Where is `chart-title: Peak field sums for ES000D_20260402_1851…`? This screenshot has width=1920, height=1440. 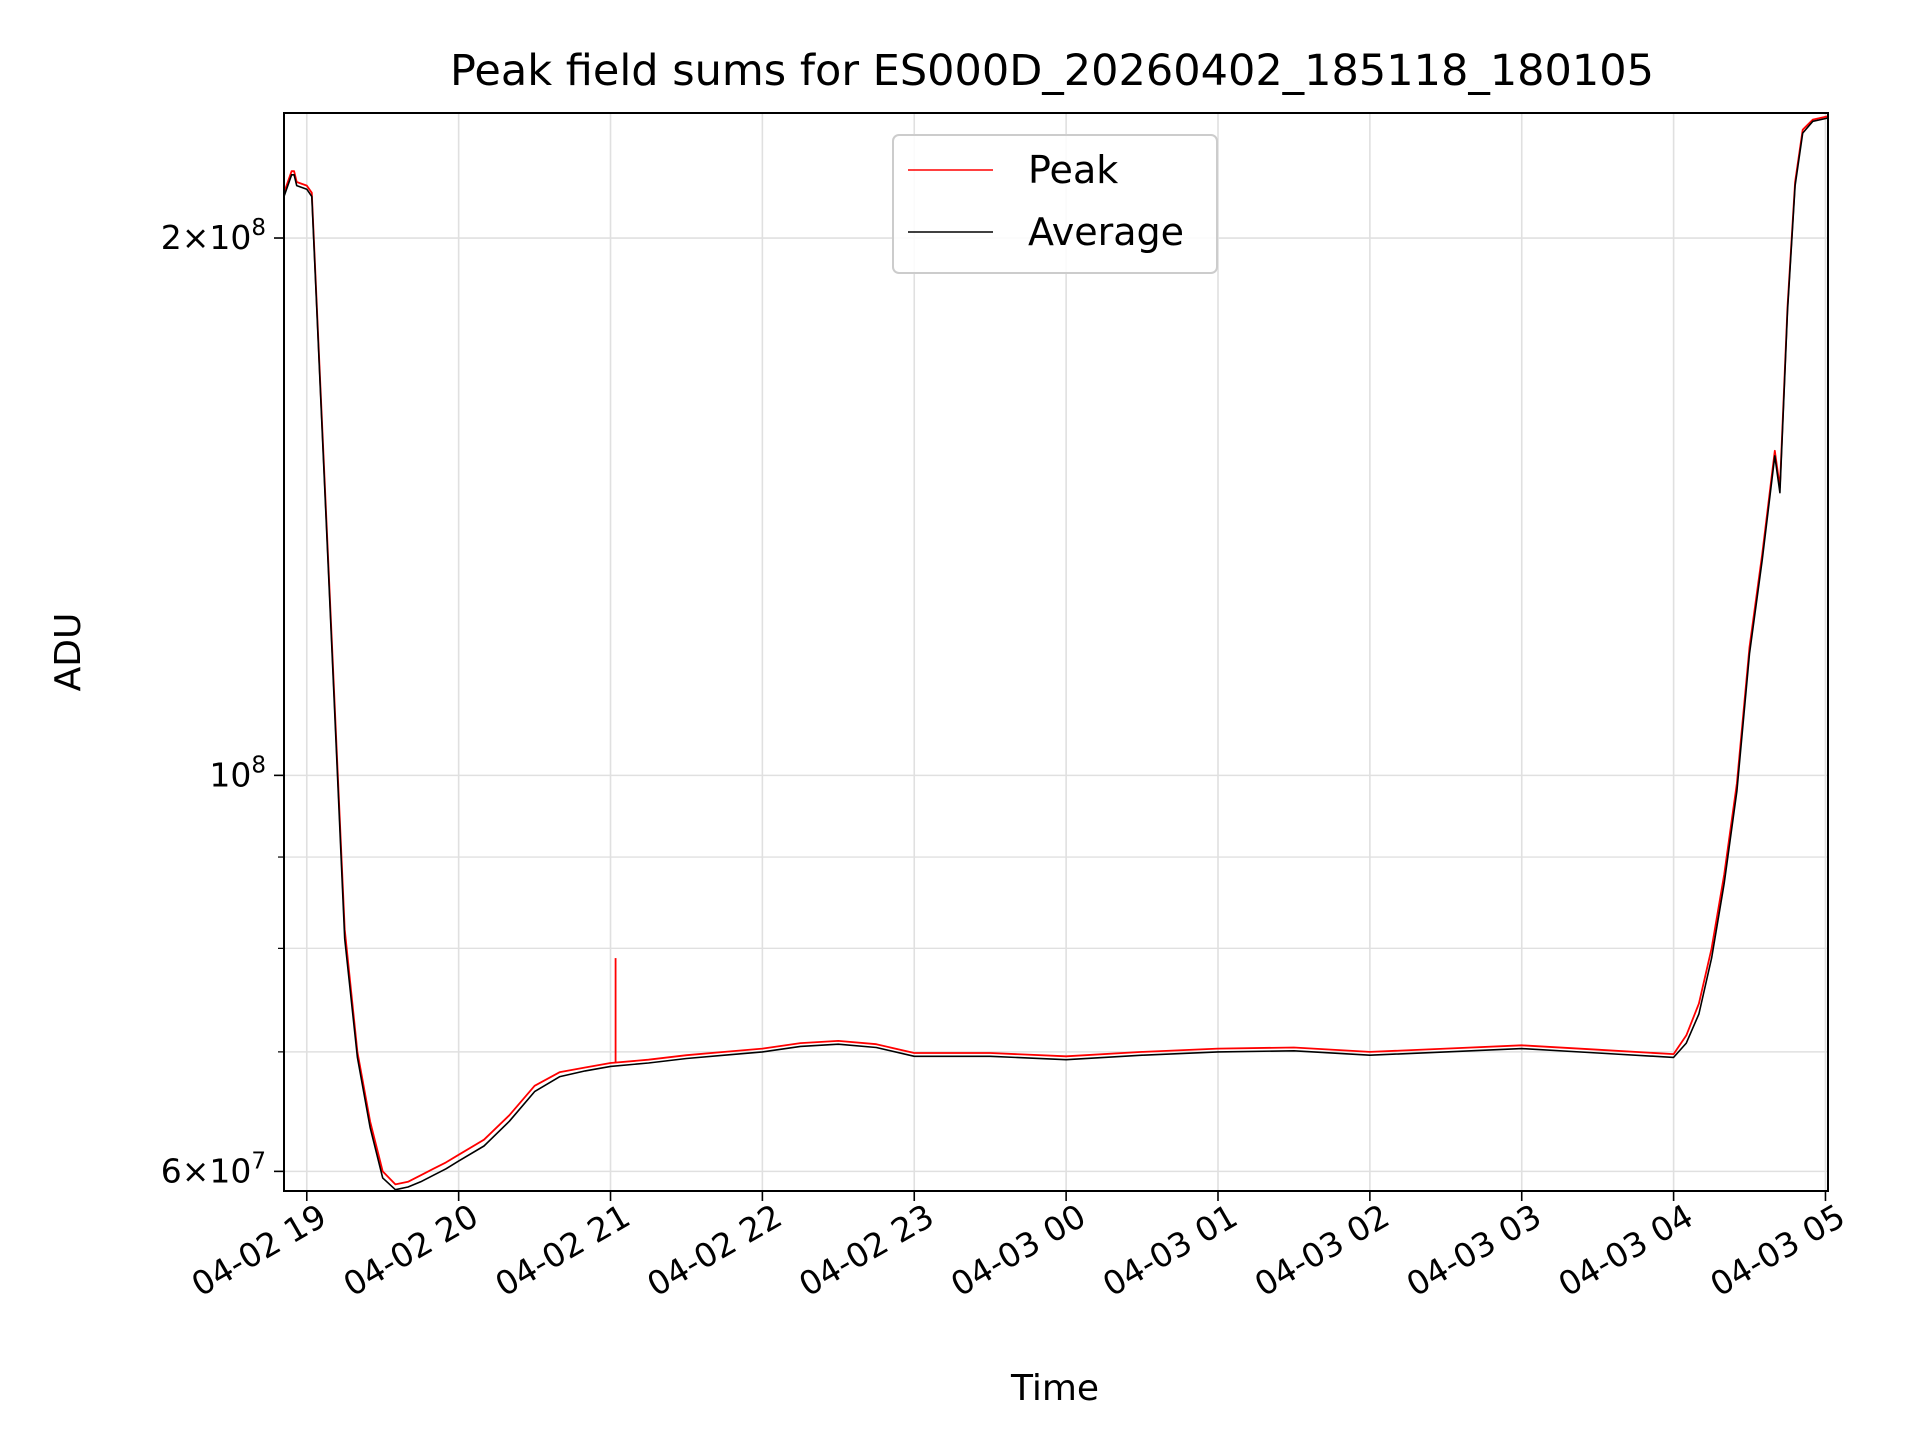 chart-title: Peak field sums for ES000D_20260402_1851… is located at coordinates (1052, 71).